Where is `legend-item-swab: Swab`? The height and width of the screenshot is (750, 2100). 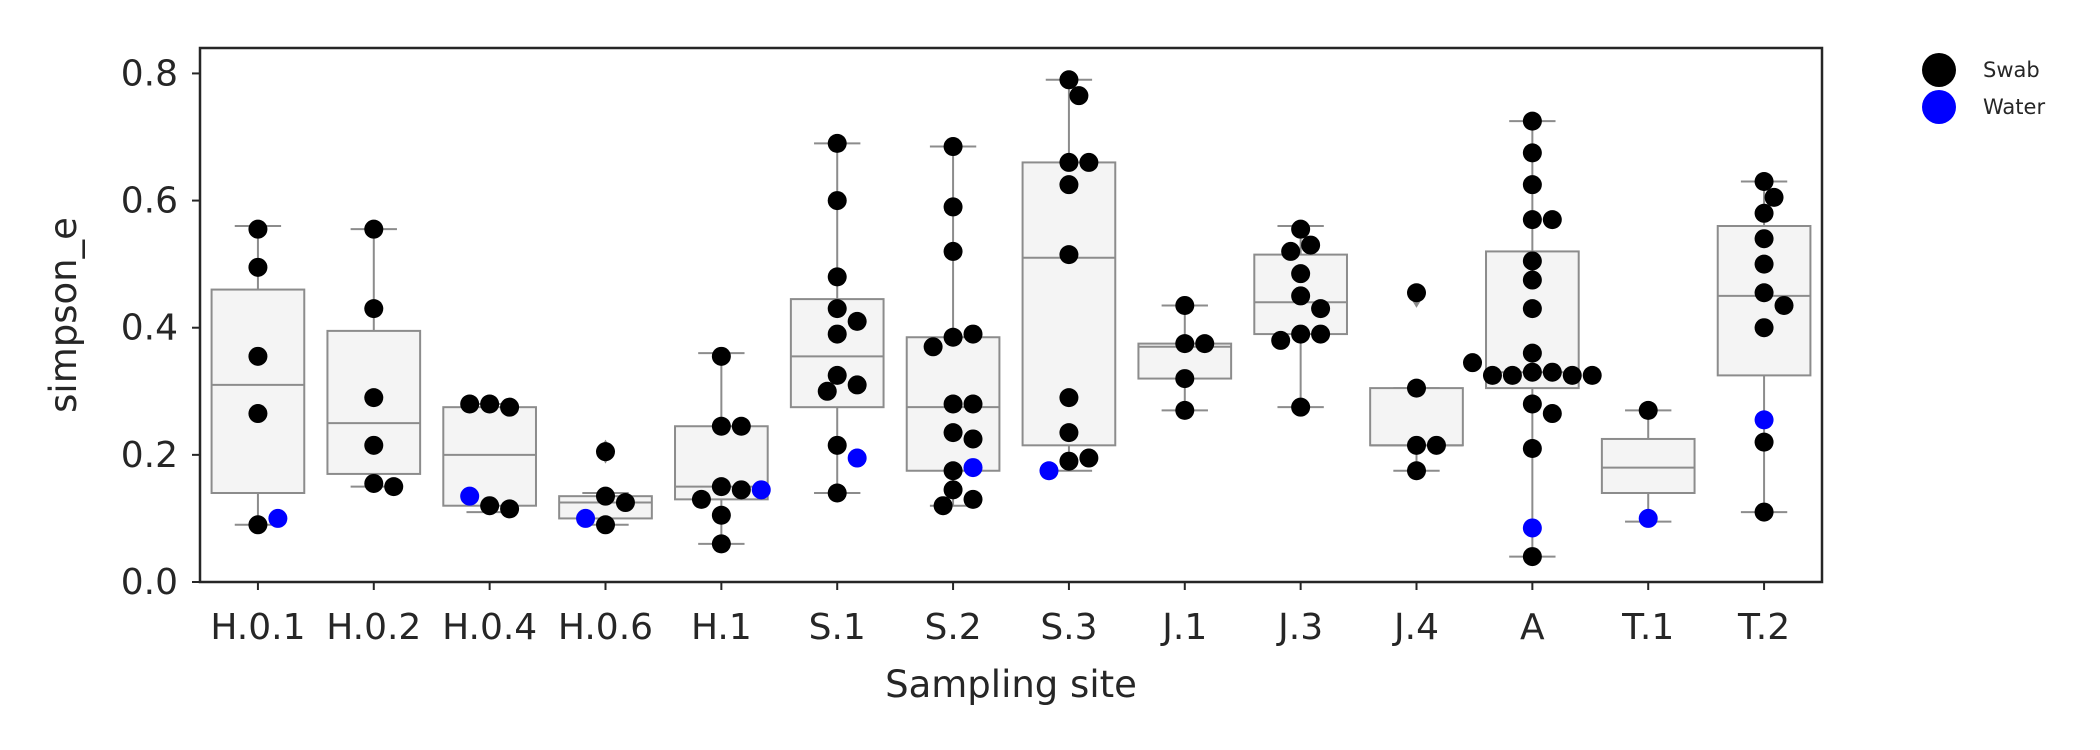
legend-item-swab: Swab is located at coordinates (1981, 70).